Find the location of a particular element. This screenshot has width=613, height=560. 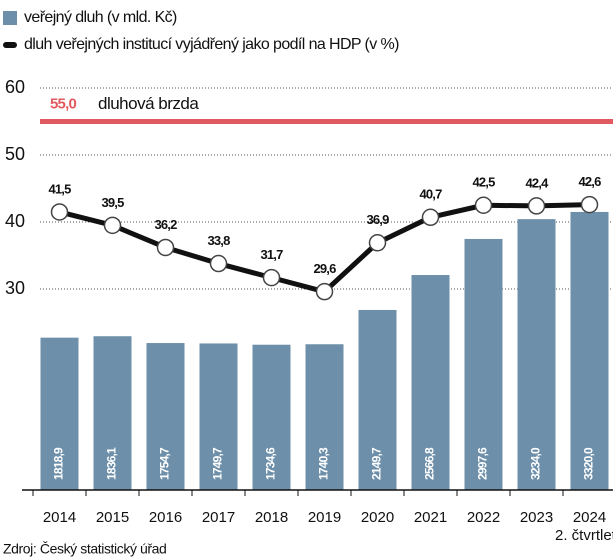

line-value-label: 36,9 is located at coordinates (377, 219).